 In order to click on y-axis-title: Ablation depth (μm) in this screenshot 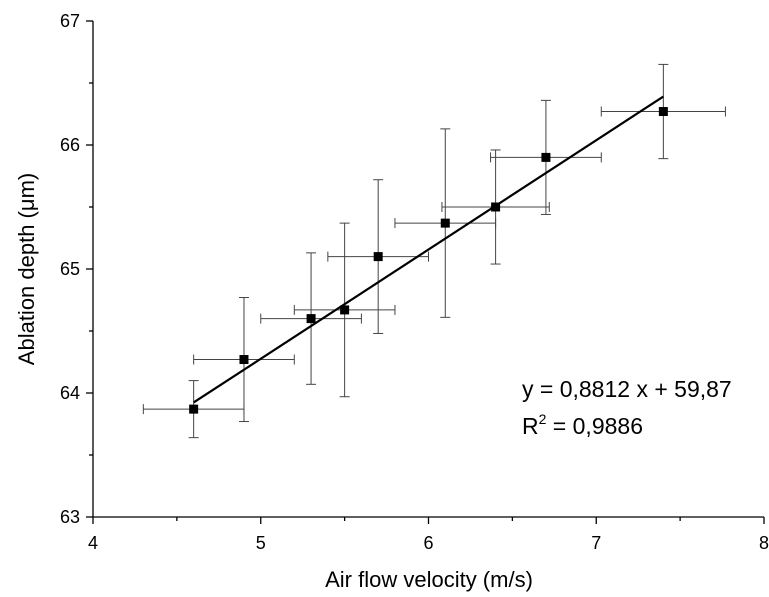, I will do `click(26, 269)`.